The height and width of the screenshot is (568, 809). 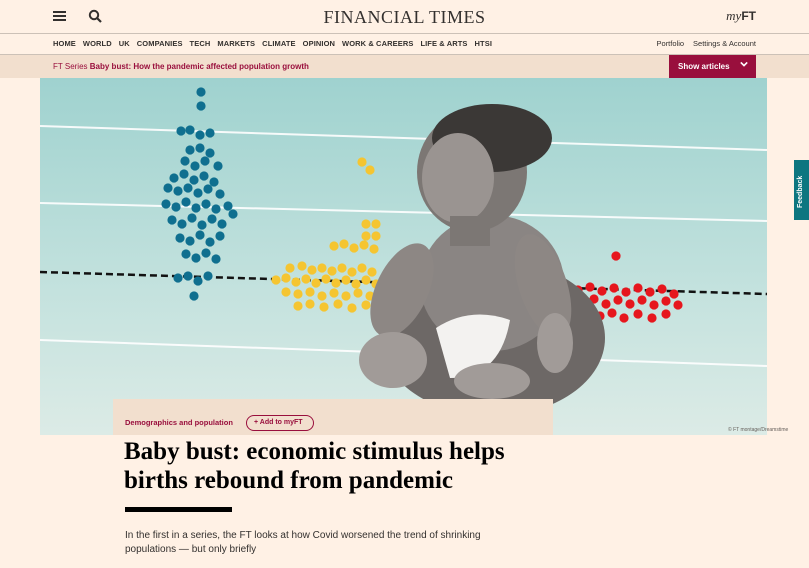 I want to click on myft-link: myFT, so click(x=741, y=16).